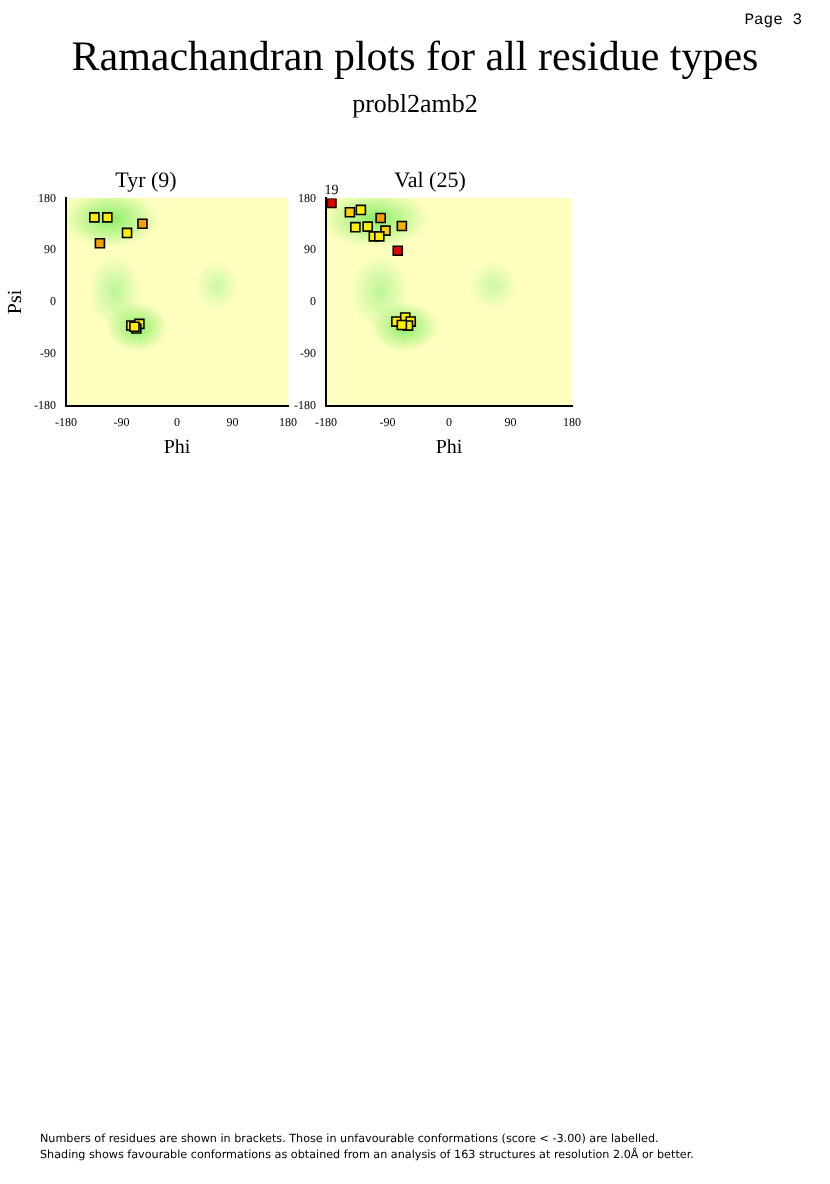 This screenshot has height=1184, width=830. I want to click on text: probl2amb2, so click(415, 104).